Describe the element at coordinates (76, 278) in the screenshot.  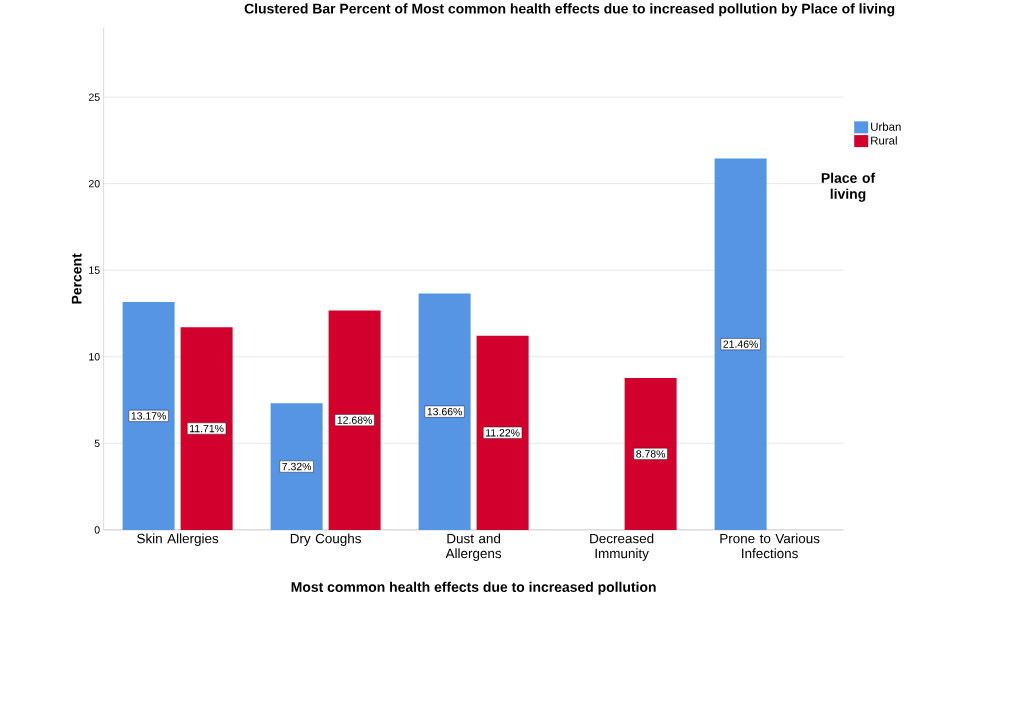
I see `y-axis-title: Percent` at that location.